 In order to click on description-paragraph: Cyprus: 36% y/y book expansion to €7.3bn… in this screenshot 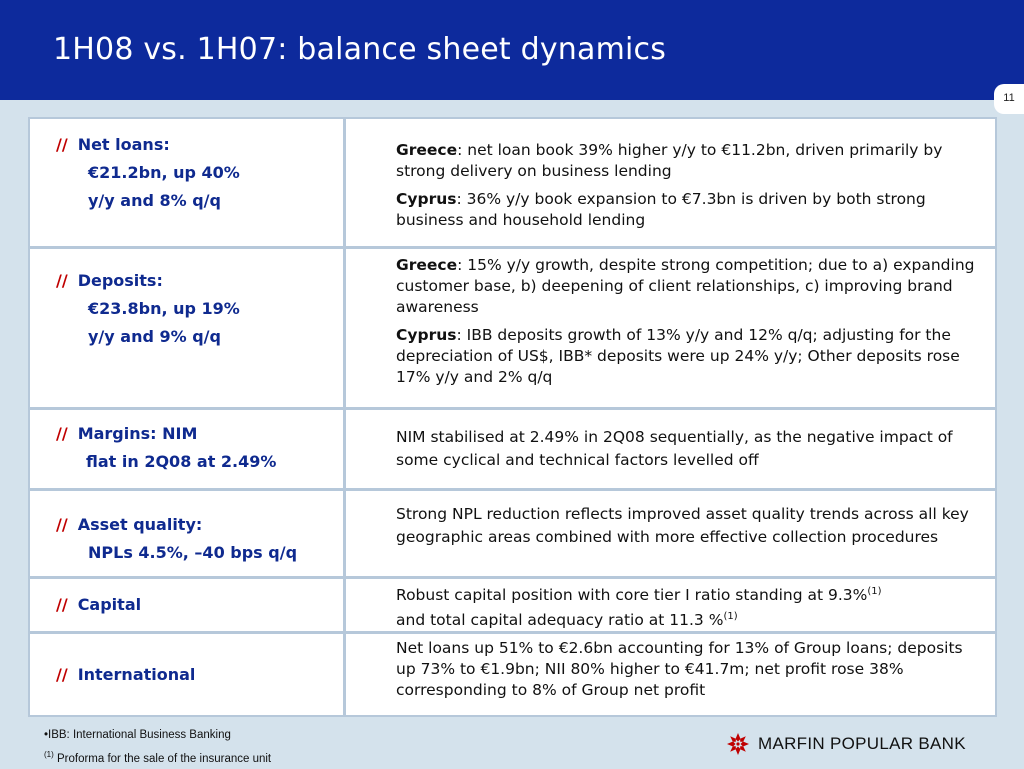, I will do `click(661, 209)`.